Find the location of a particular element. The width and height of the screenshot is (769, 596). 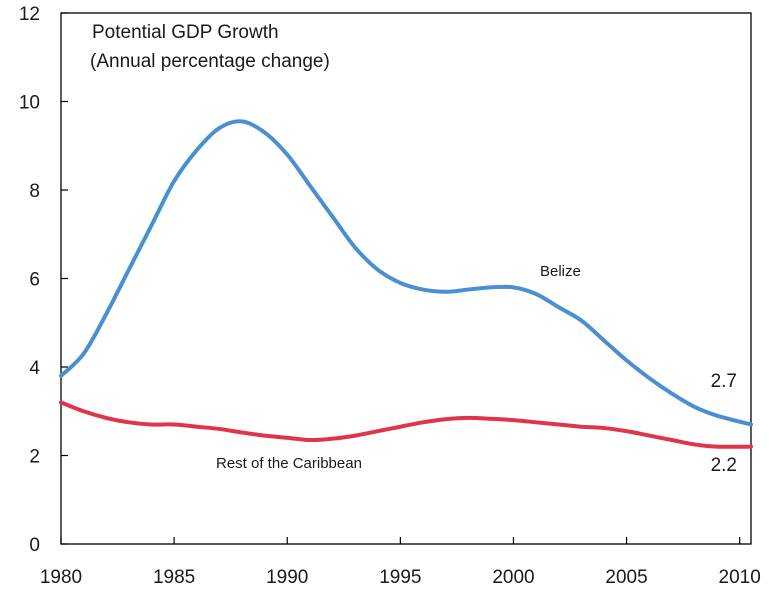

series-label-belize: Belize is located at coordinates (560, 271).